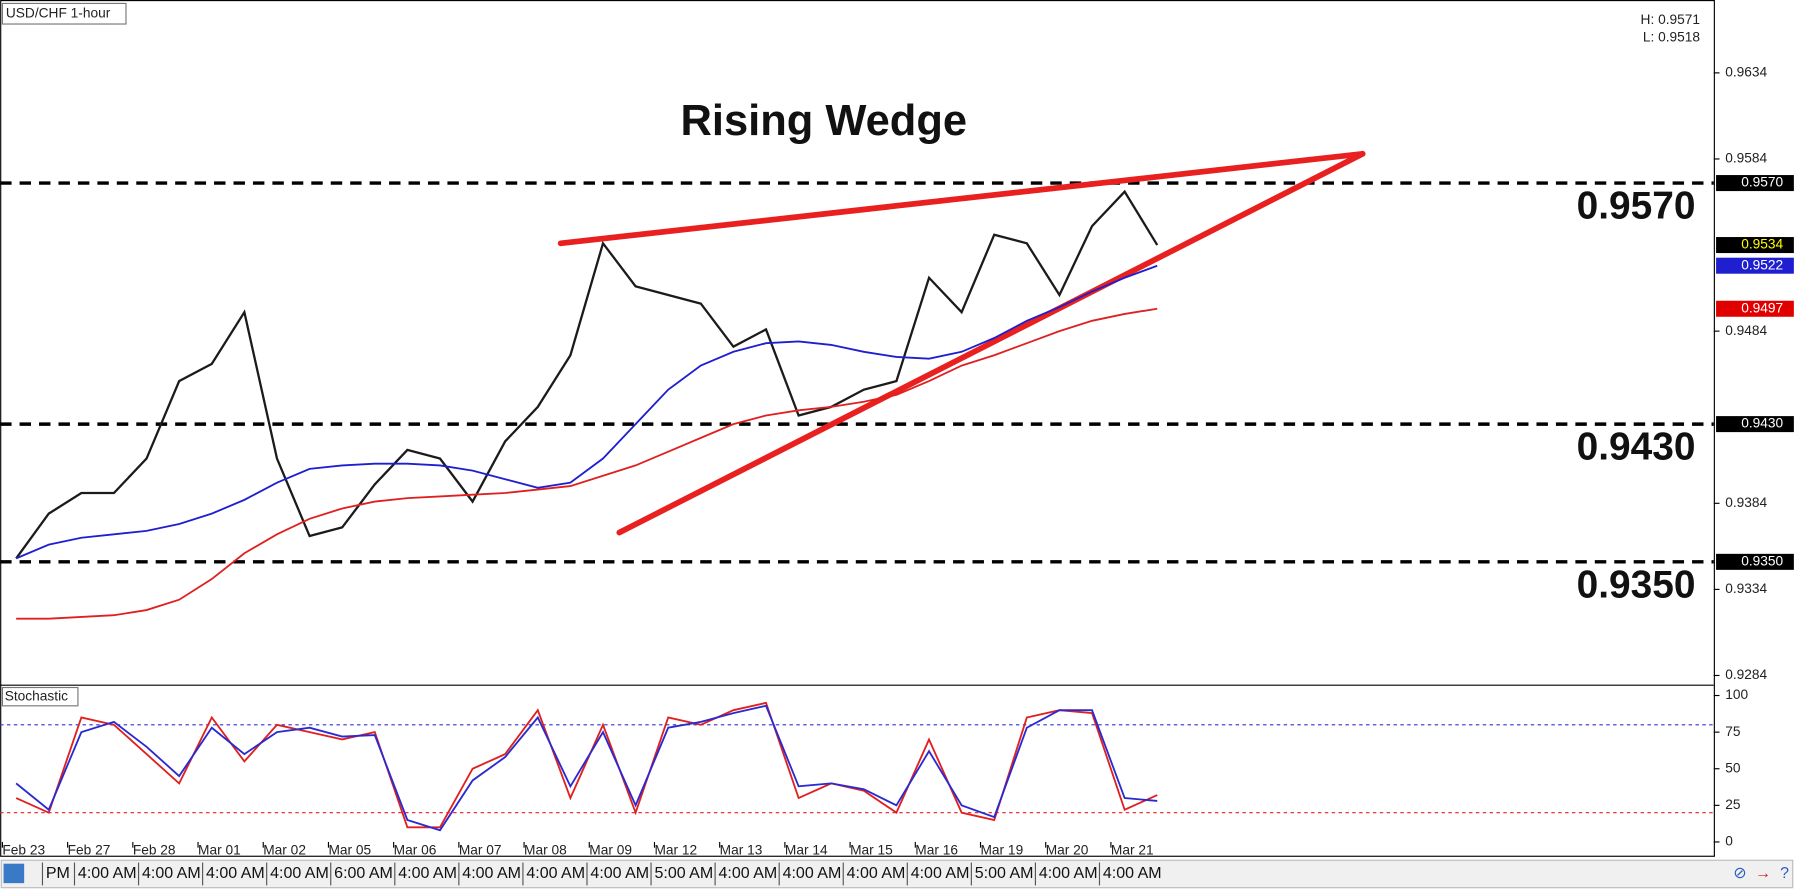 This screenshot has height=890, width=1794. Describe the element at coordinates (36, 695) in the screenshot. I see `indicator-title: Stochastic` at that location.